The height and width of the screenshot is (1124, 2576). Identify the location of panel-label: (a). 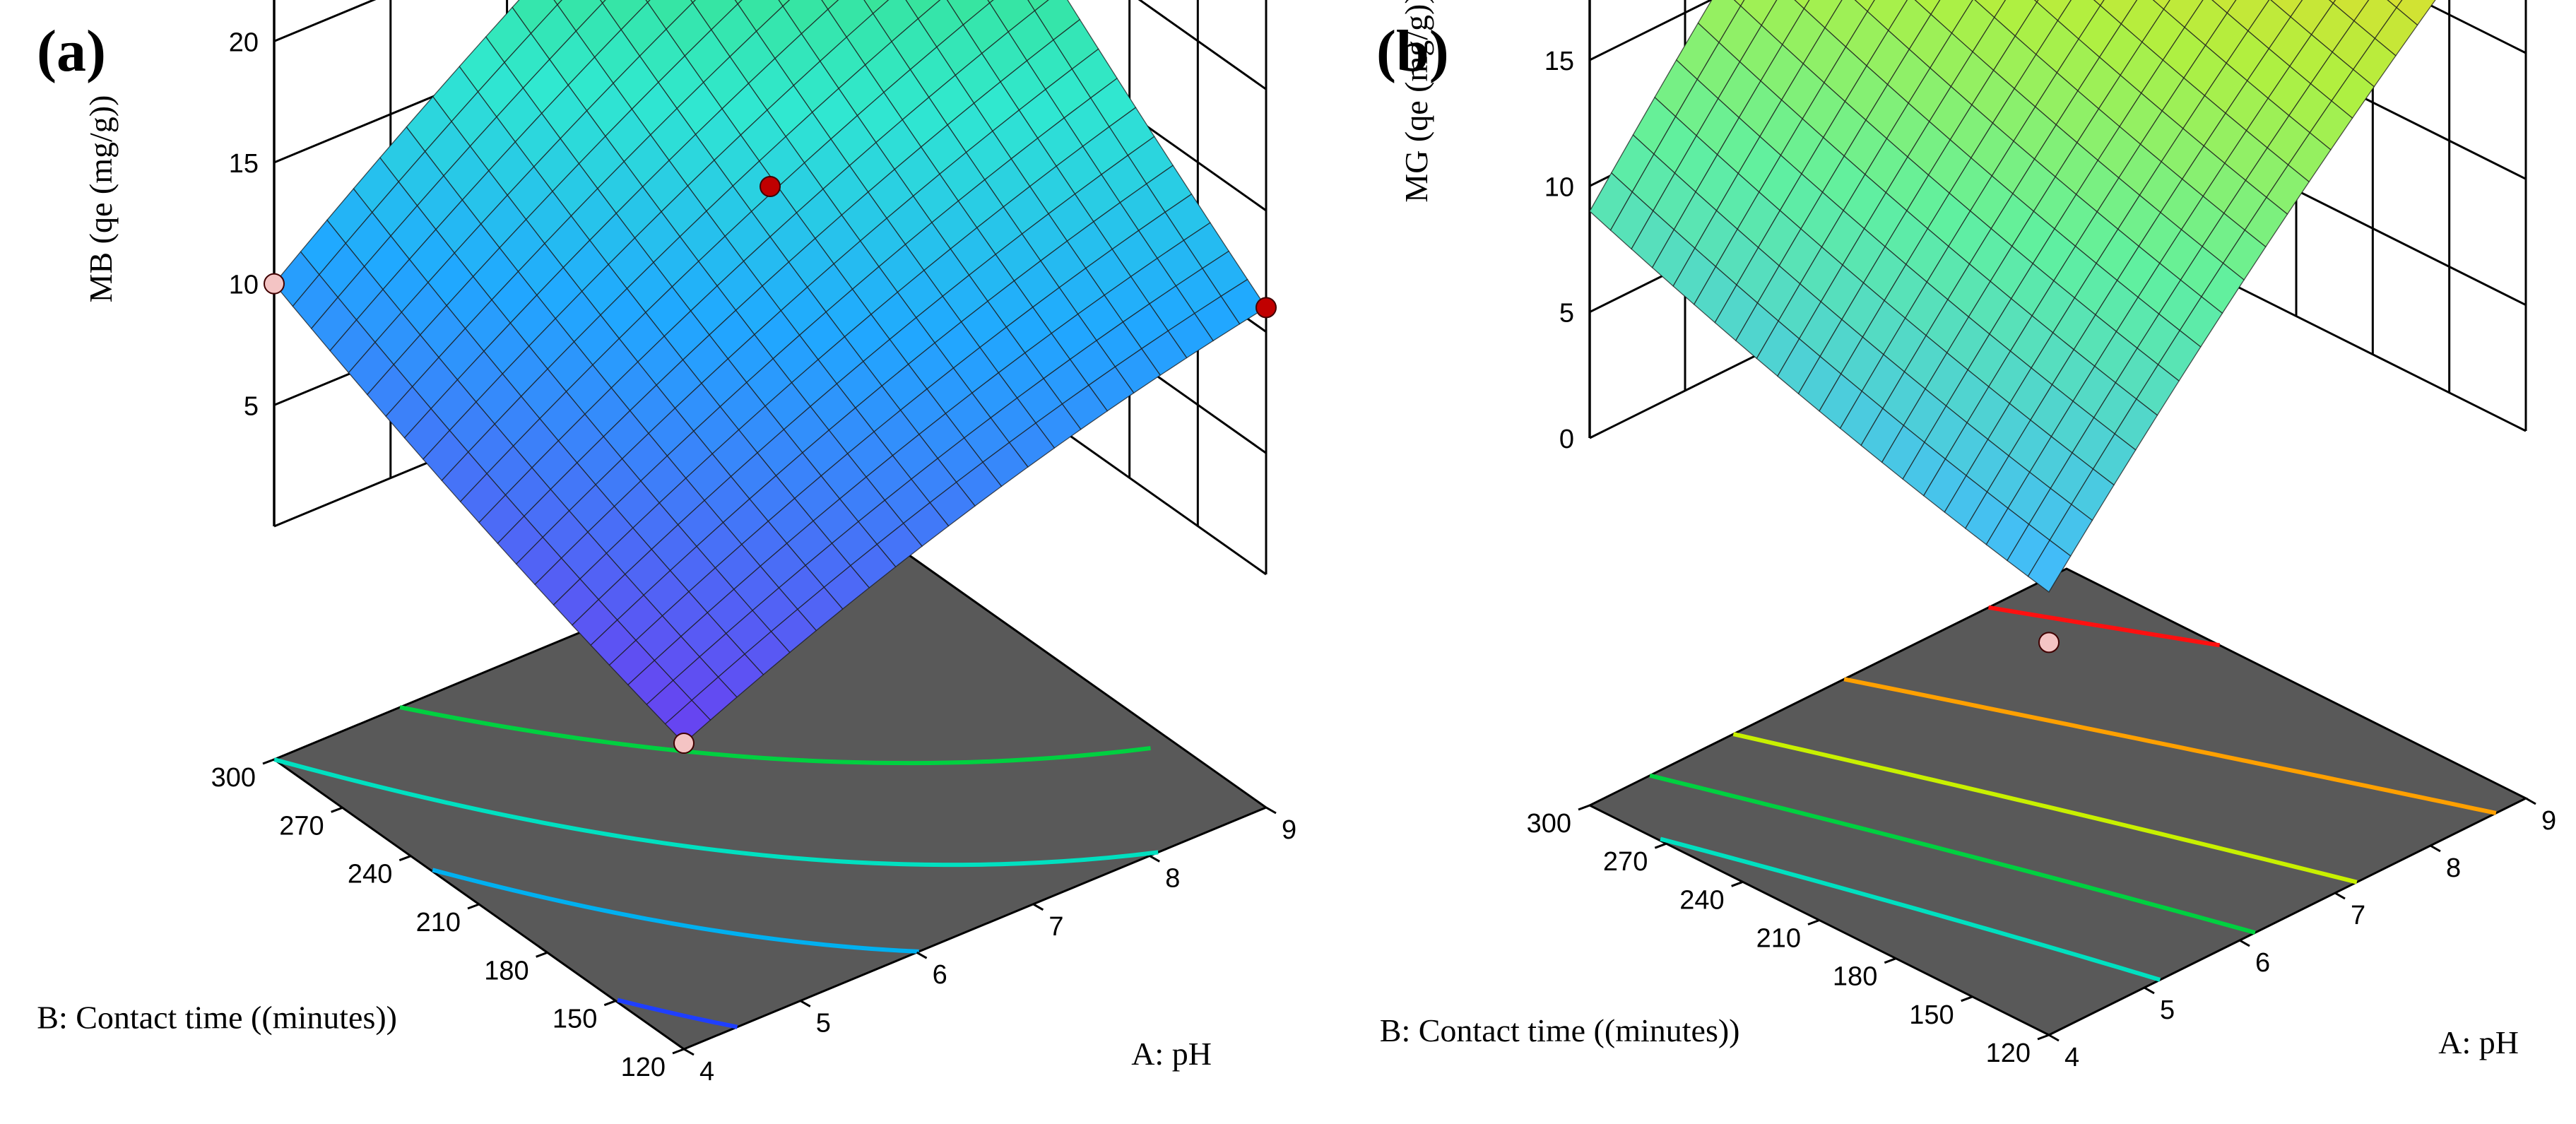
(71, 51).